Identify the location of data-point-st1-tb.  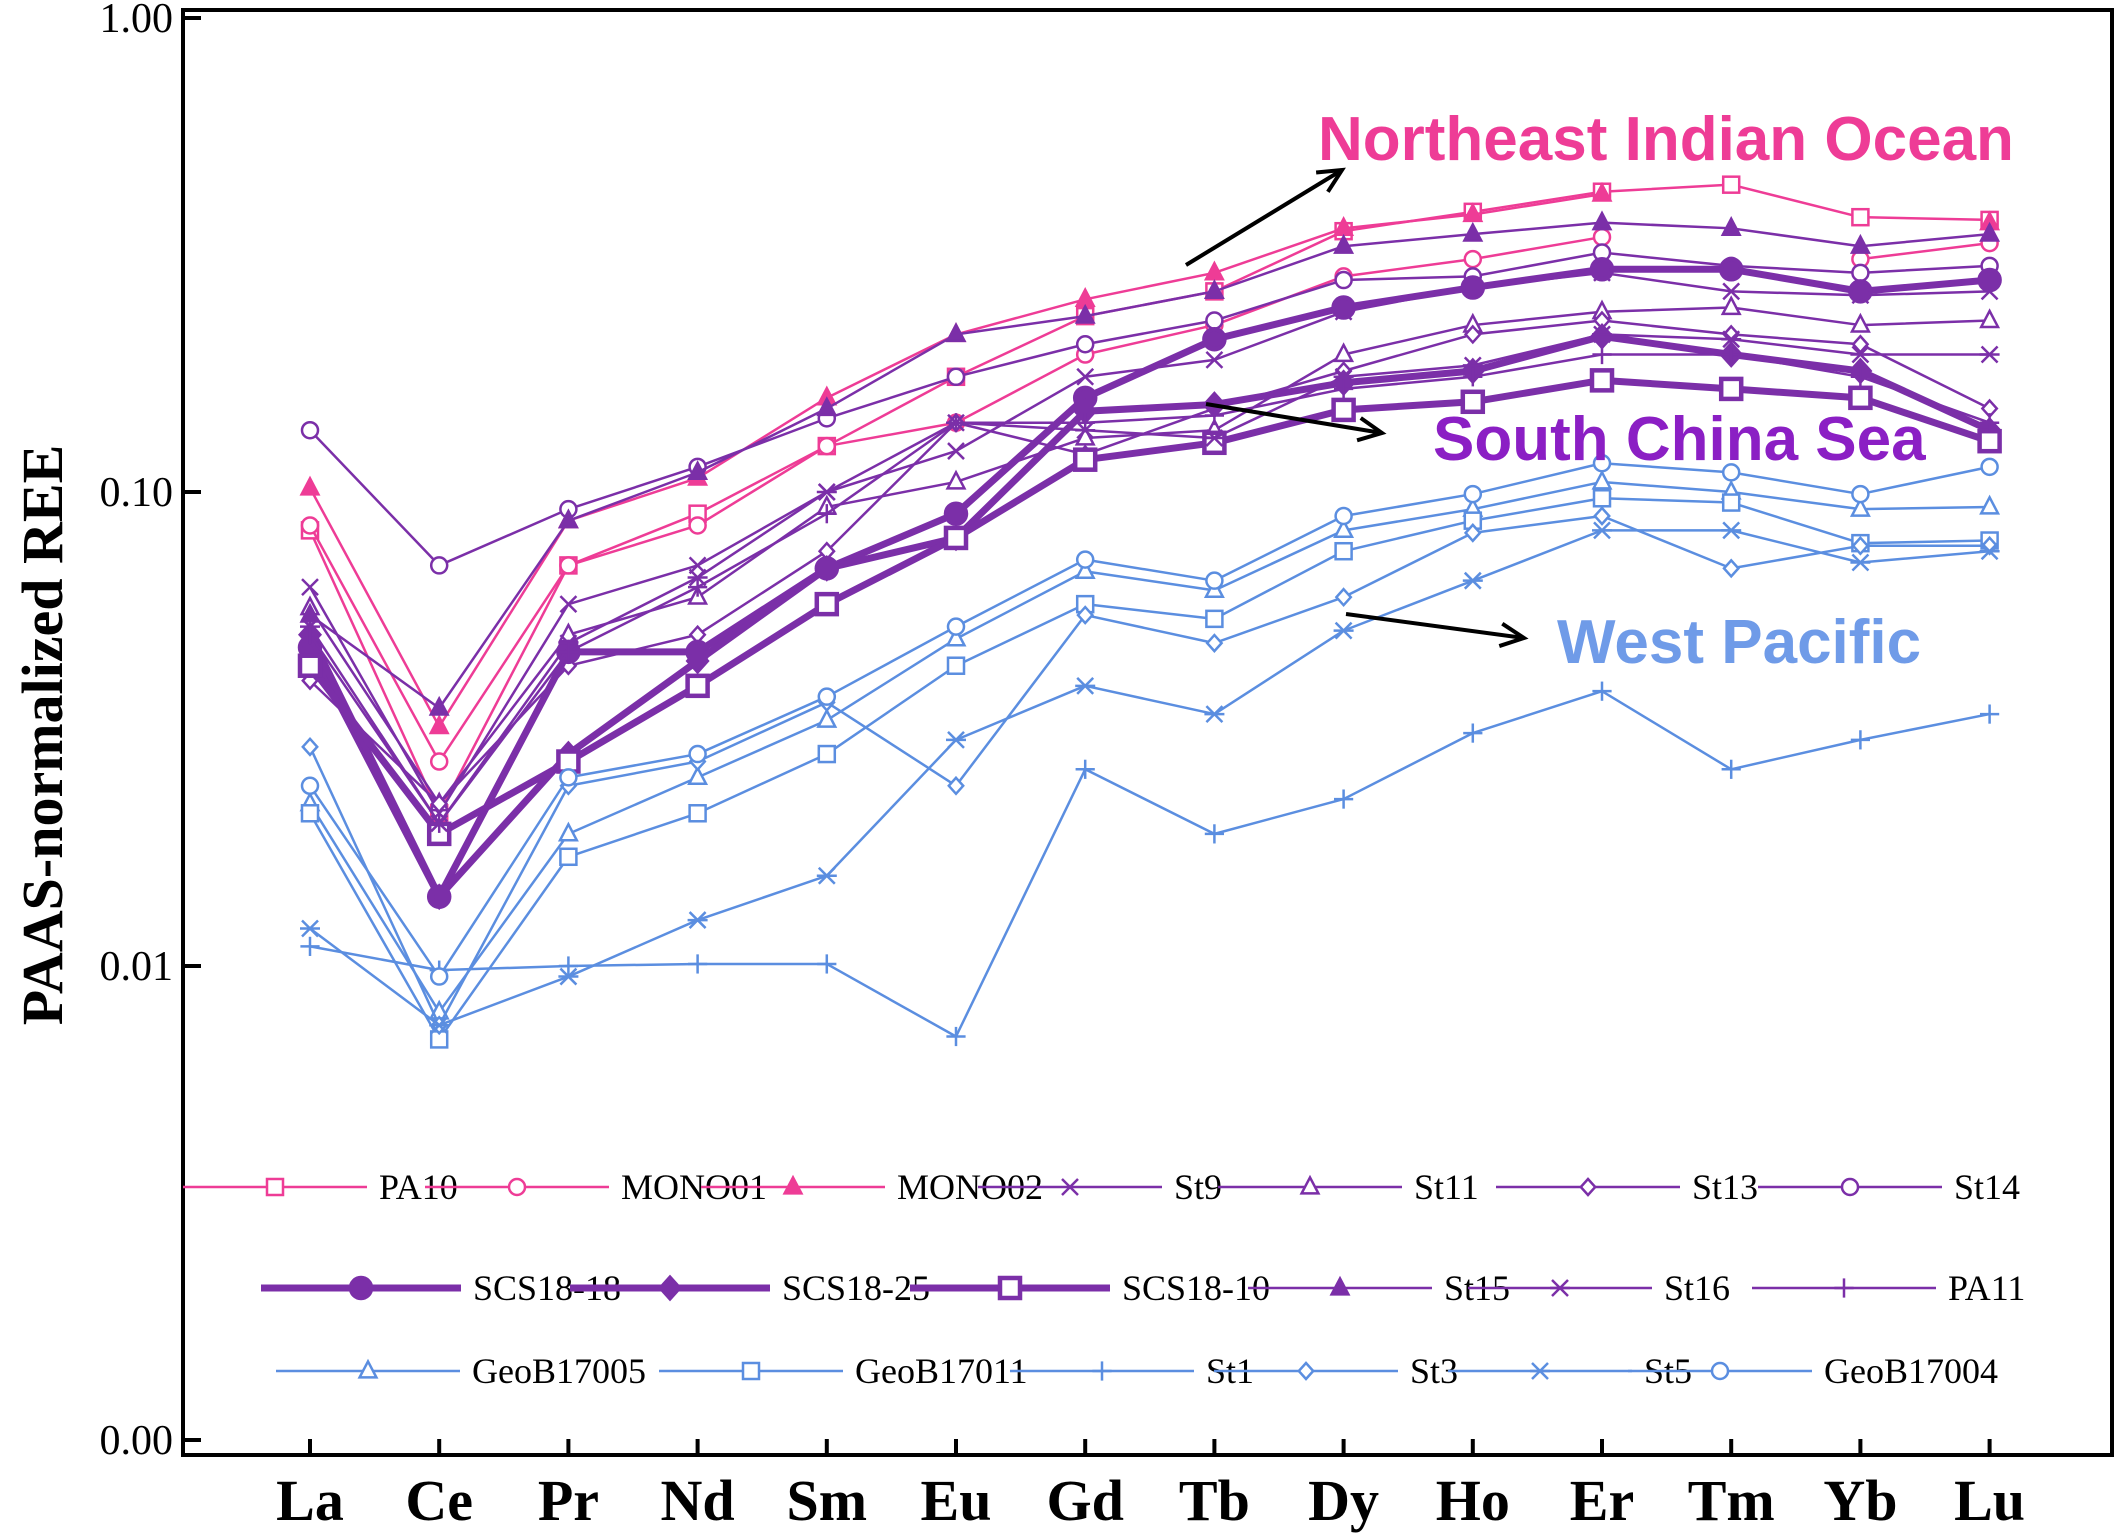
(1214, 834).